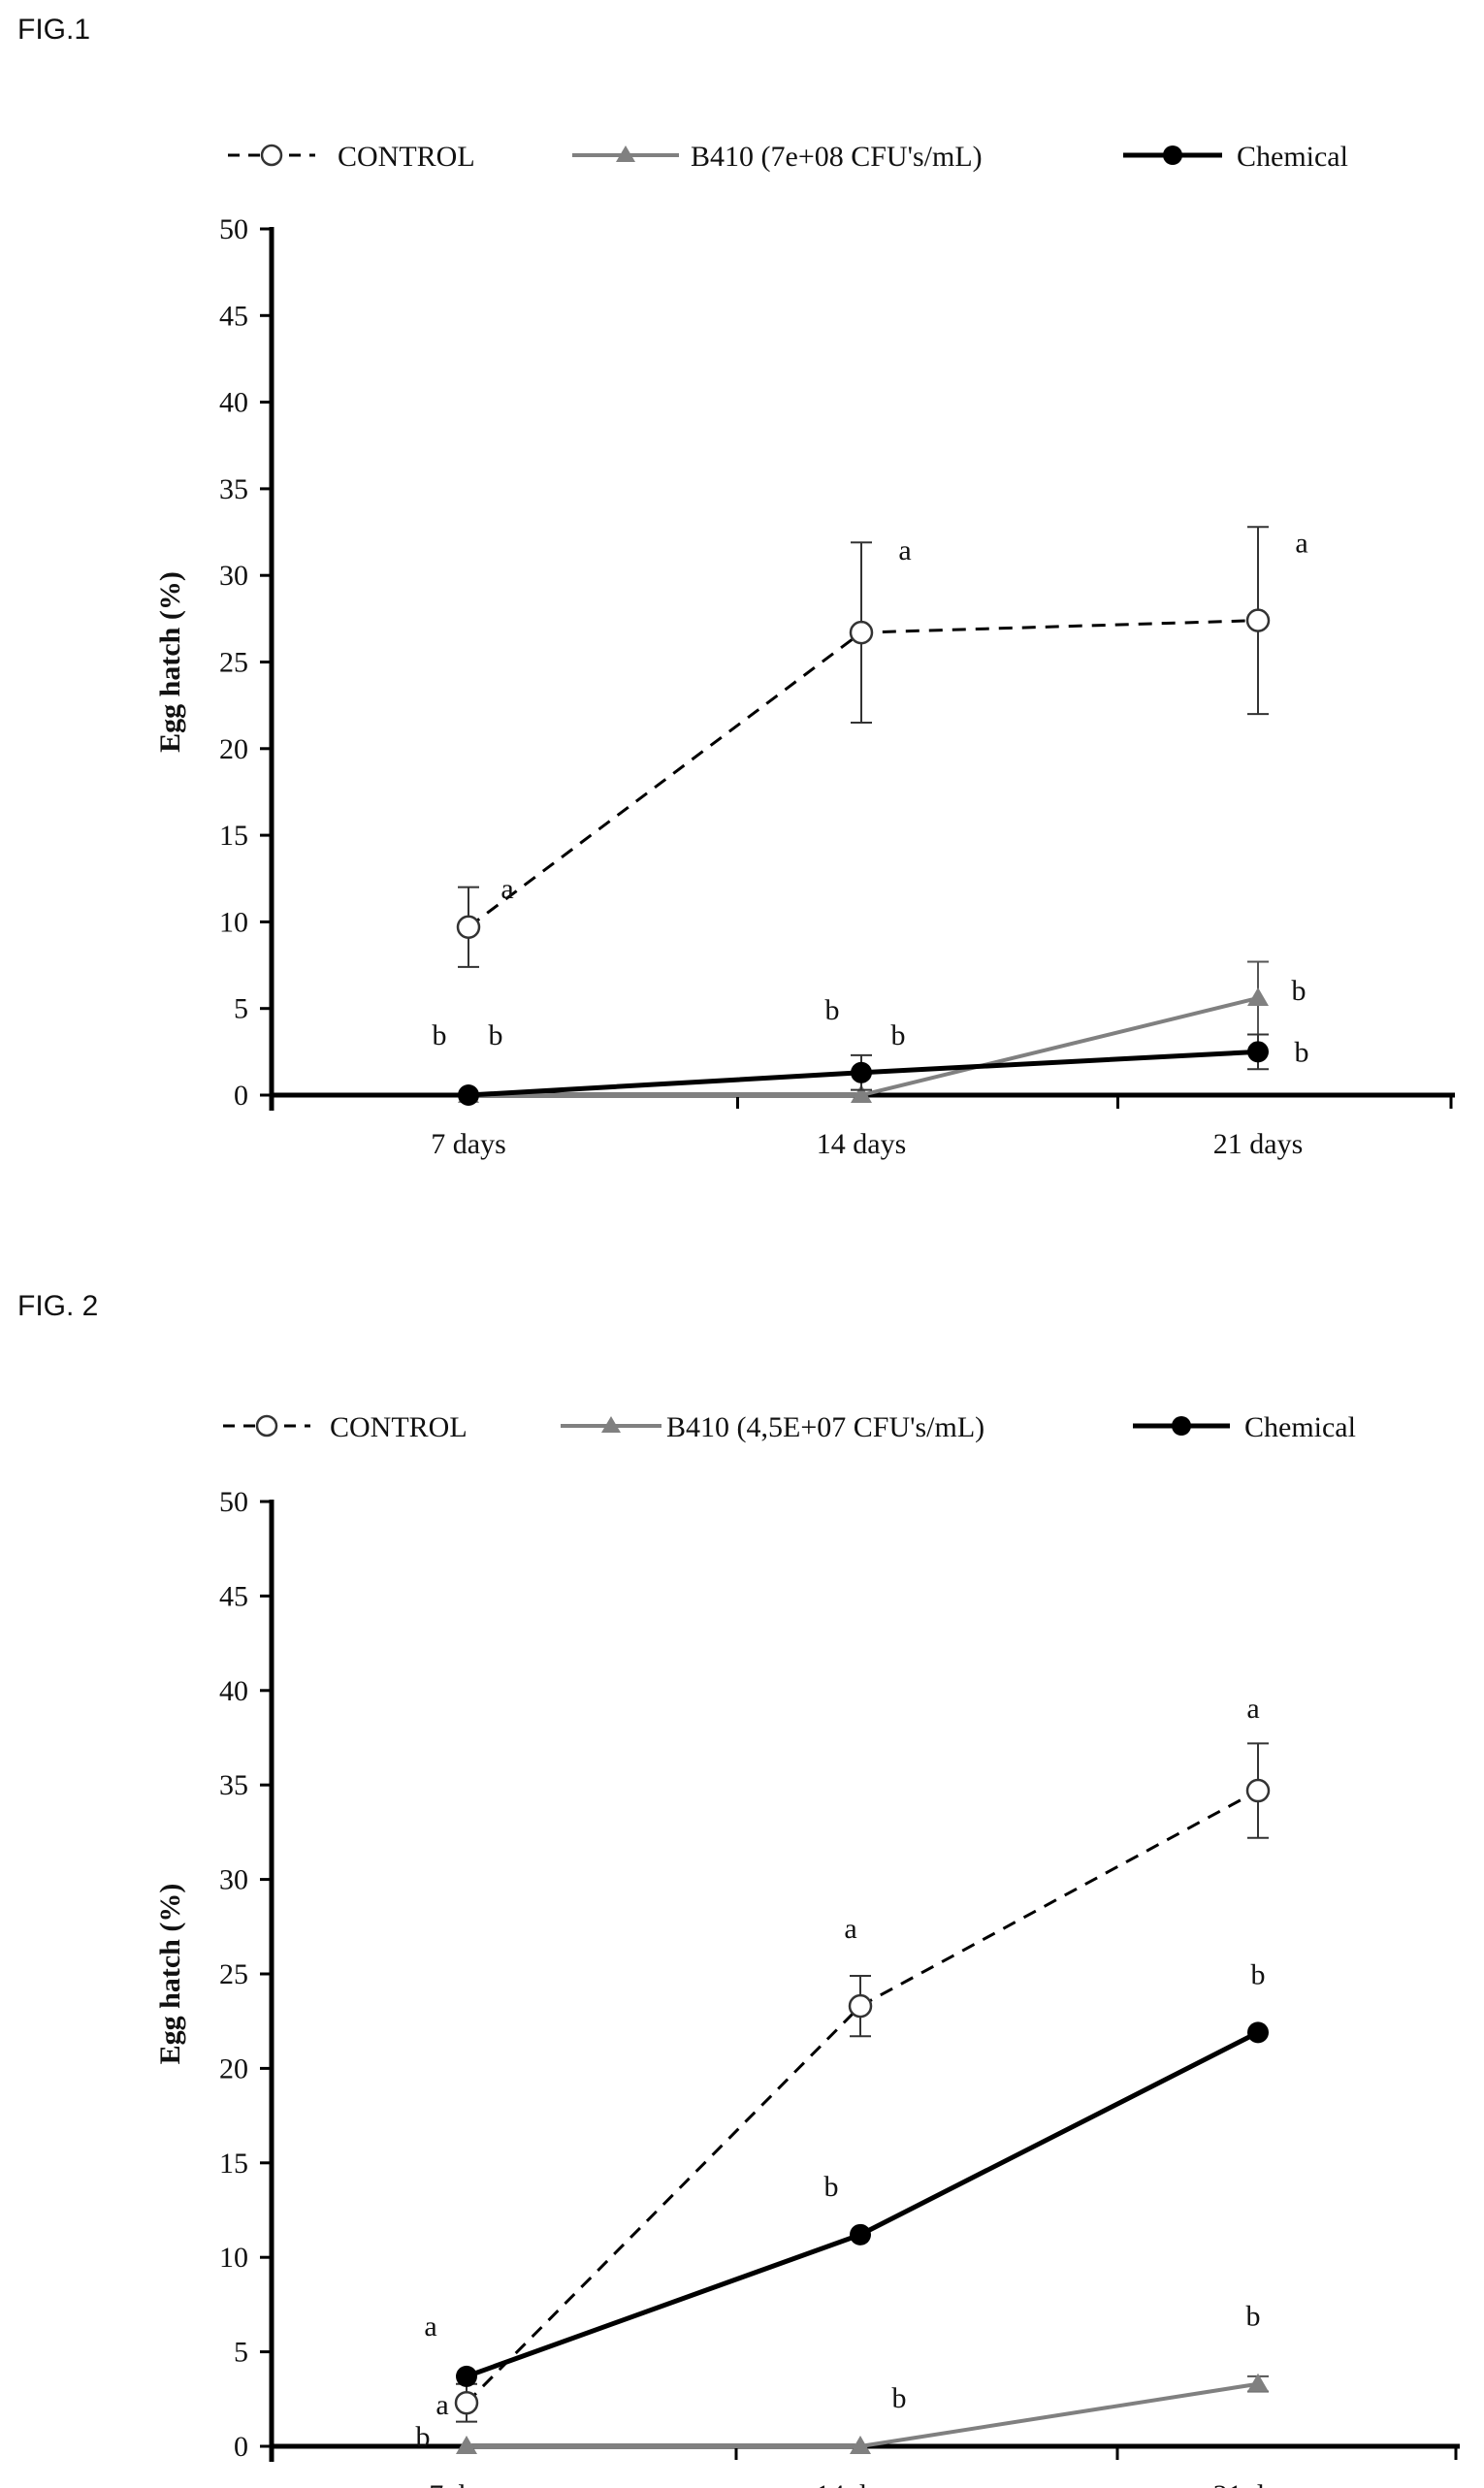 The height and width of the screenshot is (2488, 1484). I want to click on series-chemical: a b b, so click(847, 2173).